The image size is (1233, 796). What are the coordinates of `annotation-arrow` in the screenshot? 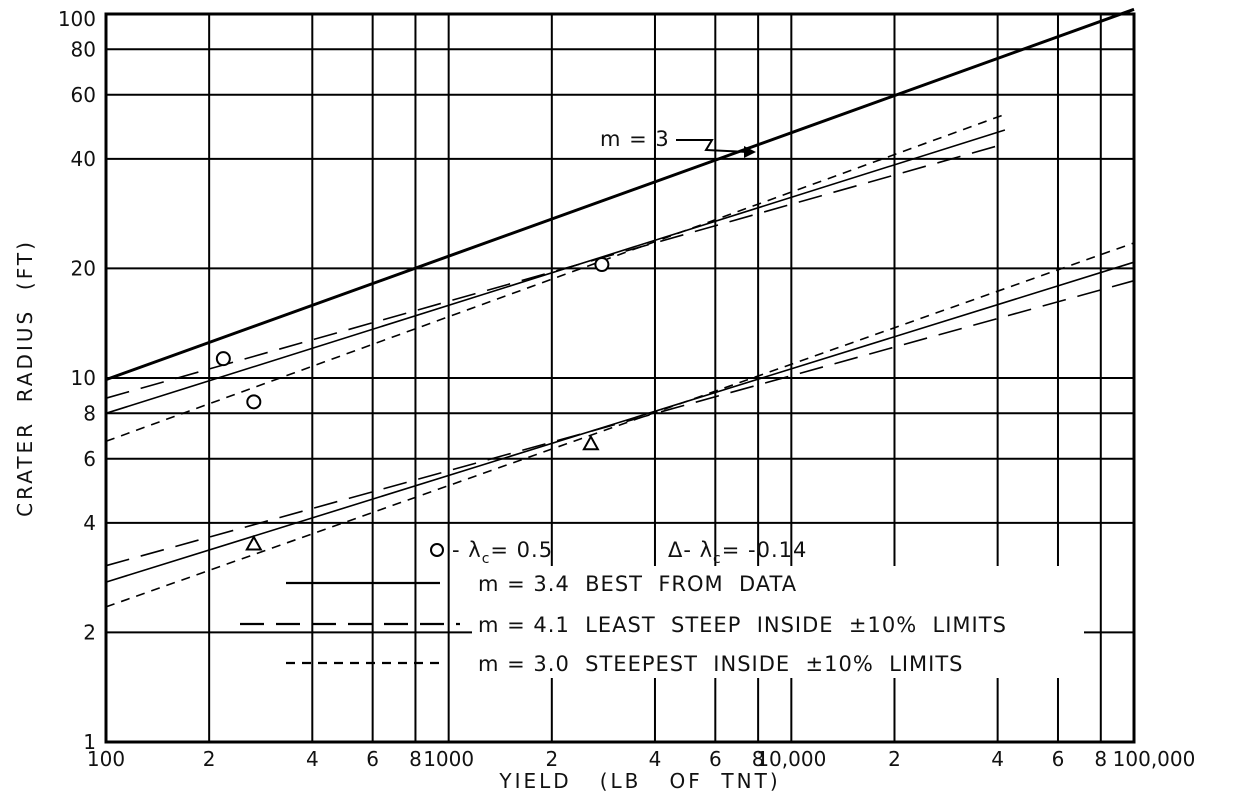 It's located at (712, 146).